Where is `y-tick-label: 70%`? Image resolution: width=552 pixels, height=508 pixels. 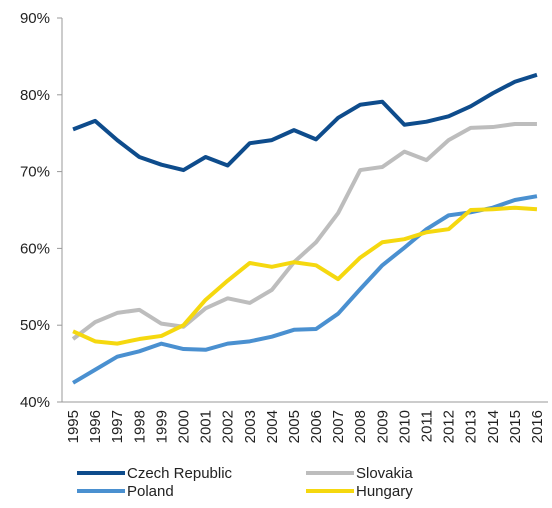 y-tick-label: 70% is located at coordinates (35, 172).